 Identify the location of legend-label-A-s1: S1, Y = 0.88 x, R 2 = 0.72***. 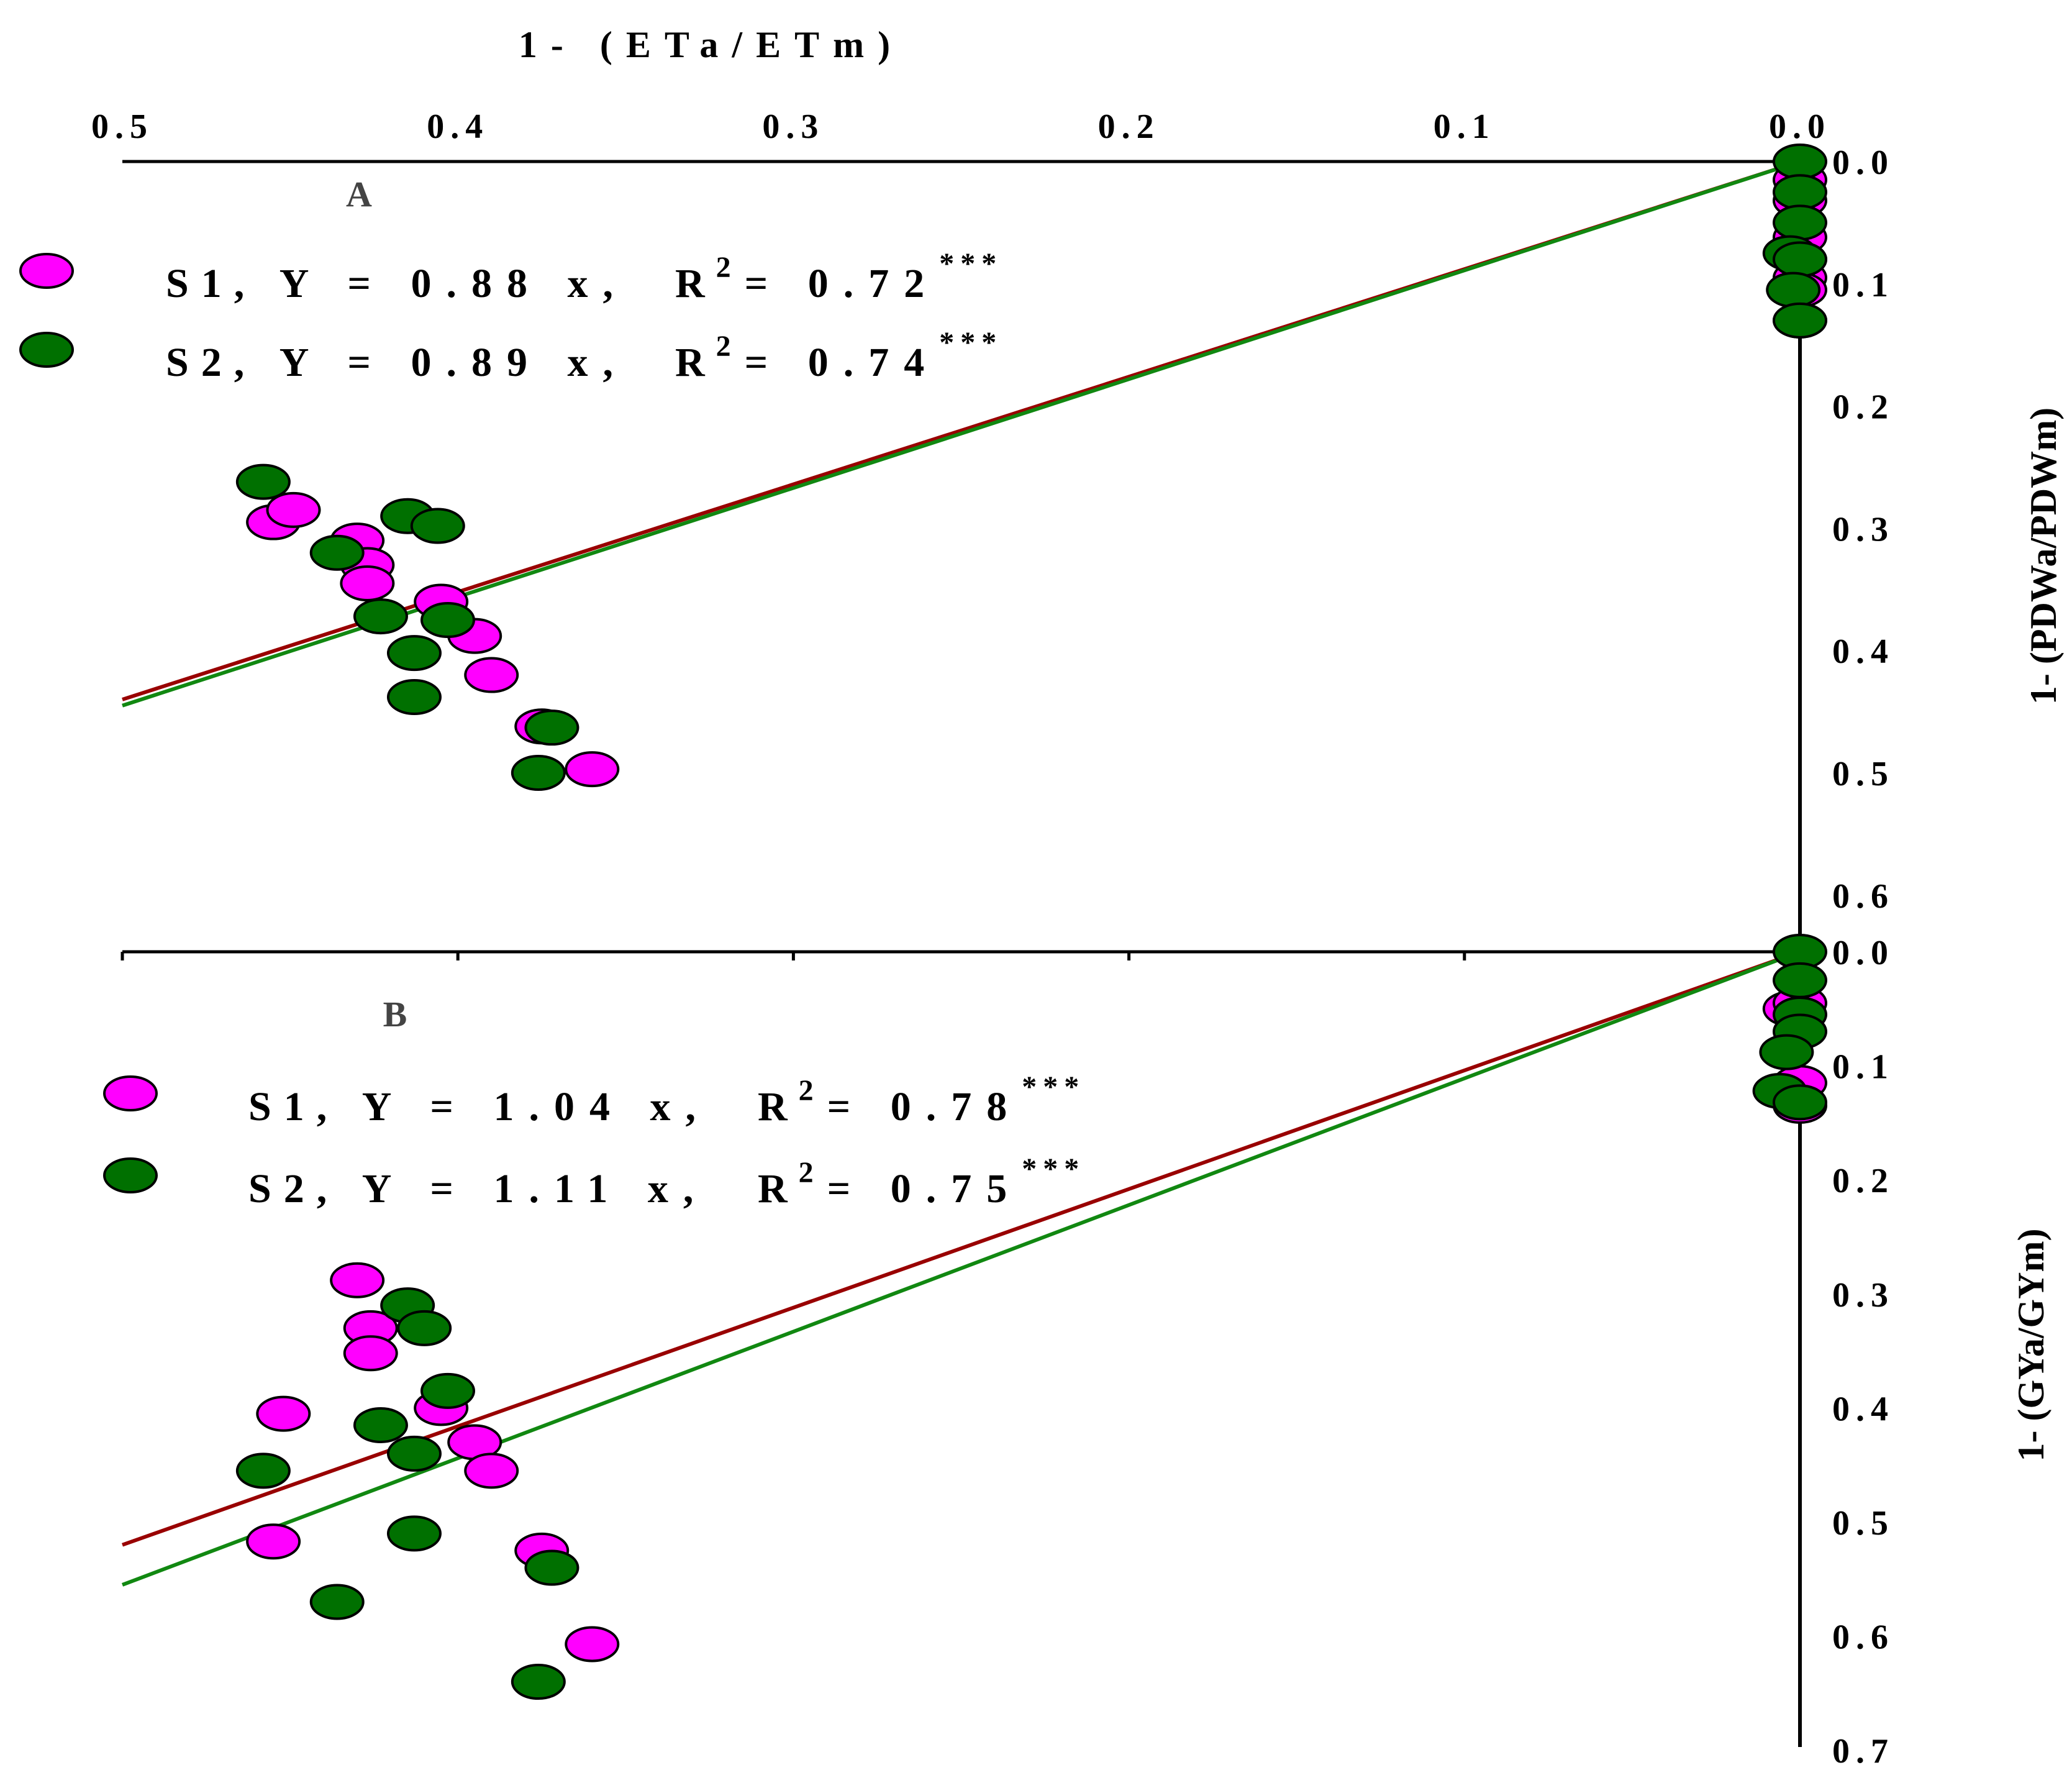
(584, 276).